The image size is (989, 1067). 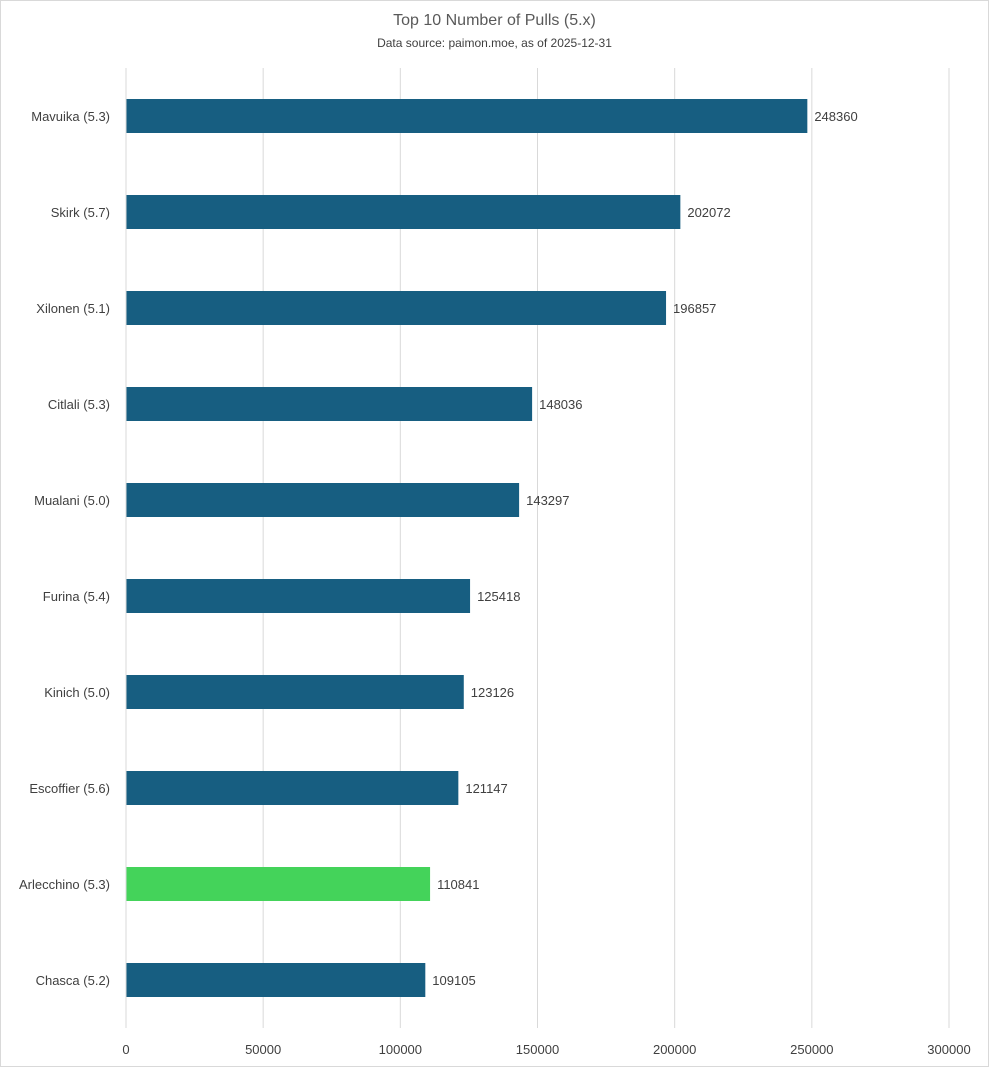 I want to click on category-label: Furina (5.4), so click(x=76, y=596).